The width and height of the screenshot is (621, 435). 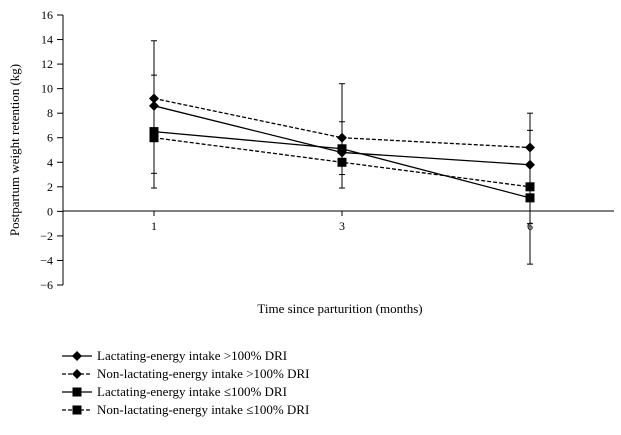 I want to click on x-ticks: 136, so click(x=342, y=222).